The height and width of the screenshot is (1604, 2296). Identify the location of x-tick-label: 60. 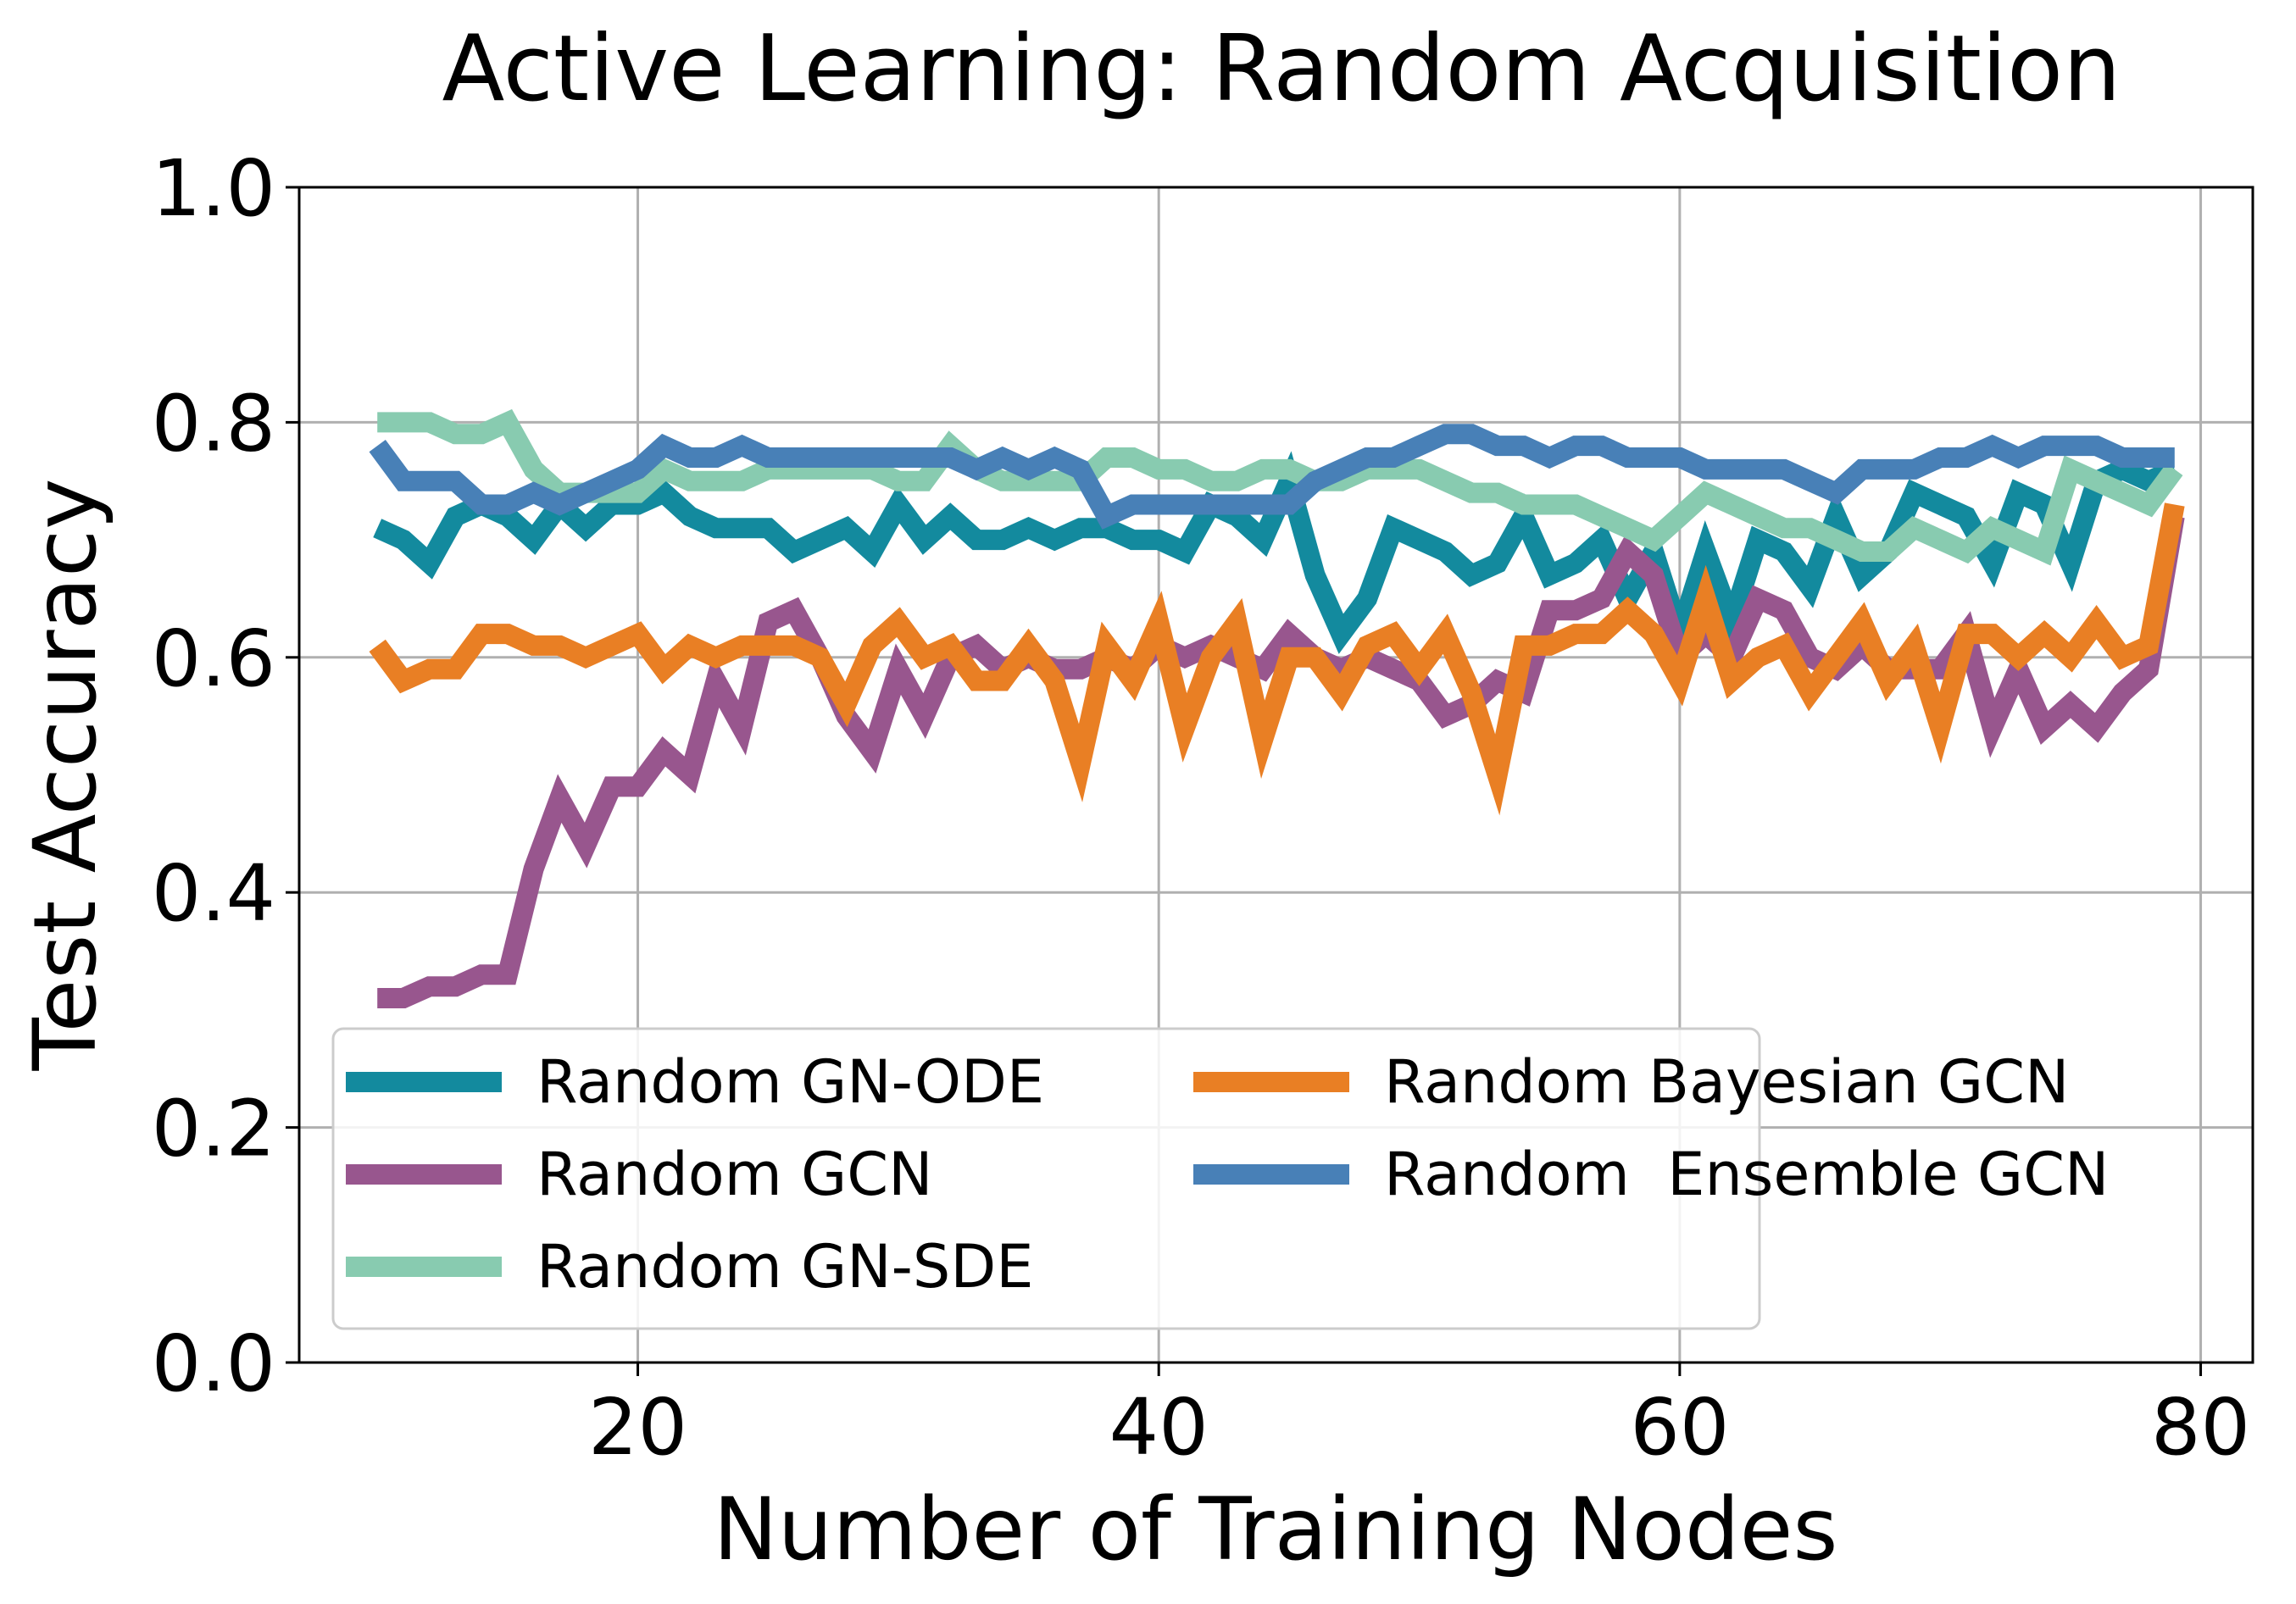
(1680, 1427).